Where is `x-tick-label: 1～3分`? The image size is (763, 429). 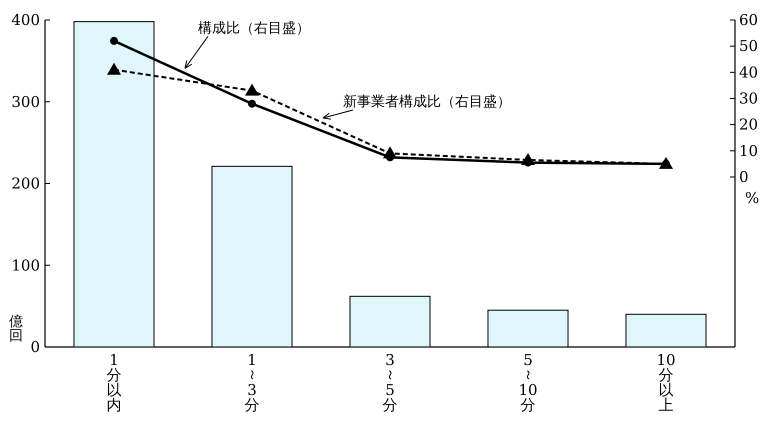 x-tick-label: 1～3分 is located at coordinates (253, 382).